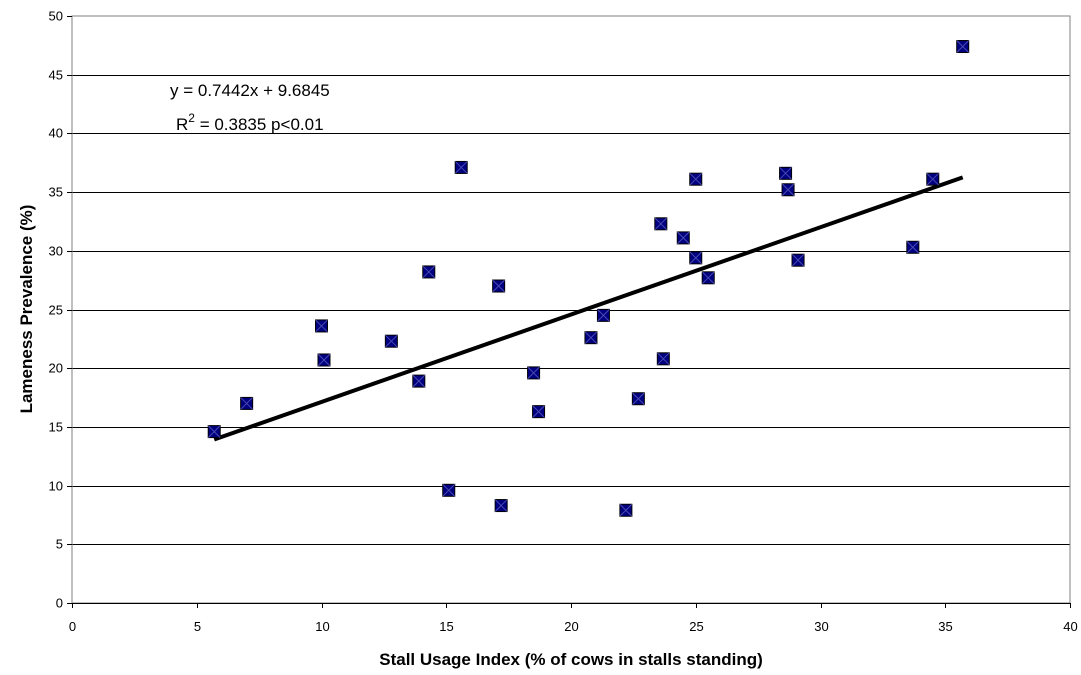 The image size is (1081, 675). I want to click on x-tick-label: 25, so click(696, 626).